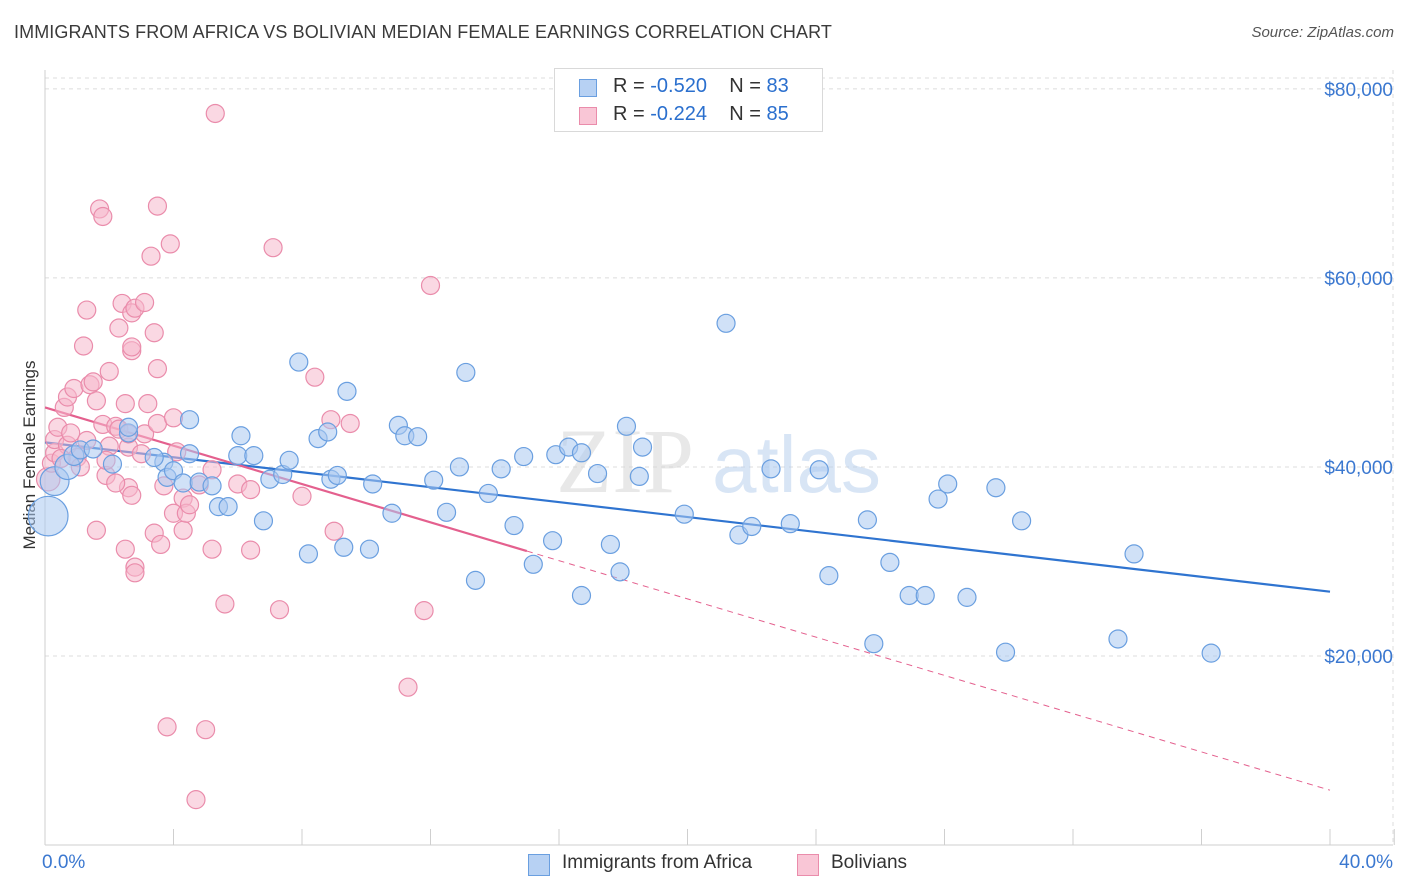 Image resolution: width=1406 pixels, height=892 pixels. I want to click on y-tick-label: $20,000, so click(1358, 657).